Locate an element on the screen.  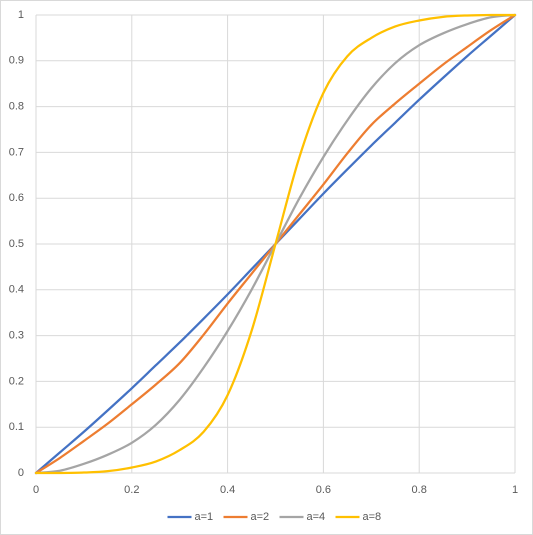
y-tick-label: 1 is located at coordinates (21, 15).